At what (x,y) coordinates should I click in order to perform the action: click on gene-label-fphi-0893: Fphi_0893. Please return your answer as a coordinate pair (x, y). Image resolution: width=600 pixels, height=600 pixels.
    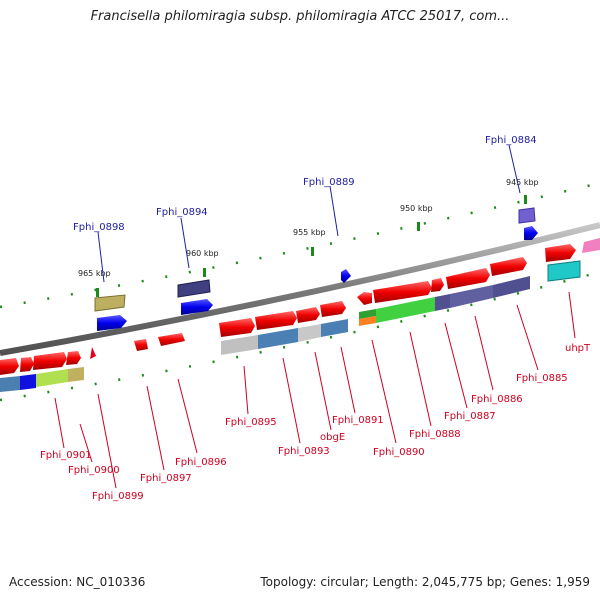
    Looking at the image, I should click on (304, 451).